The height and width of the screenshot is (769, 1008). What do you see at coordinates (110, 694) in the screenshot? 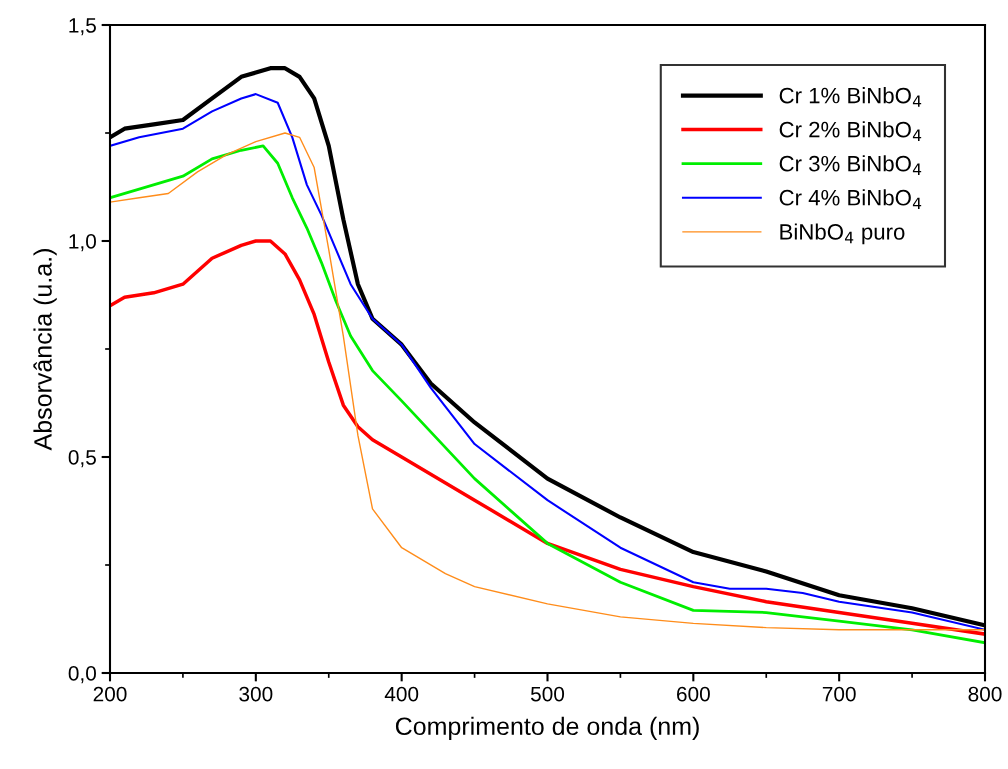
I see `x-tick-label: 200` at bounding box center [110, 694].